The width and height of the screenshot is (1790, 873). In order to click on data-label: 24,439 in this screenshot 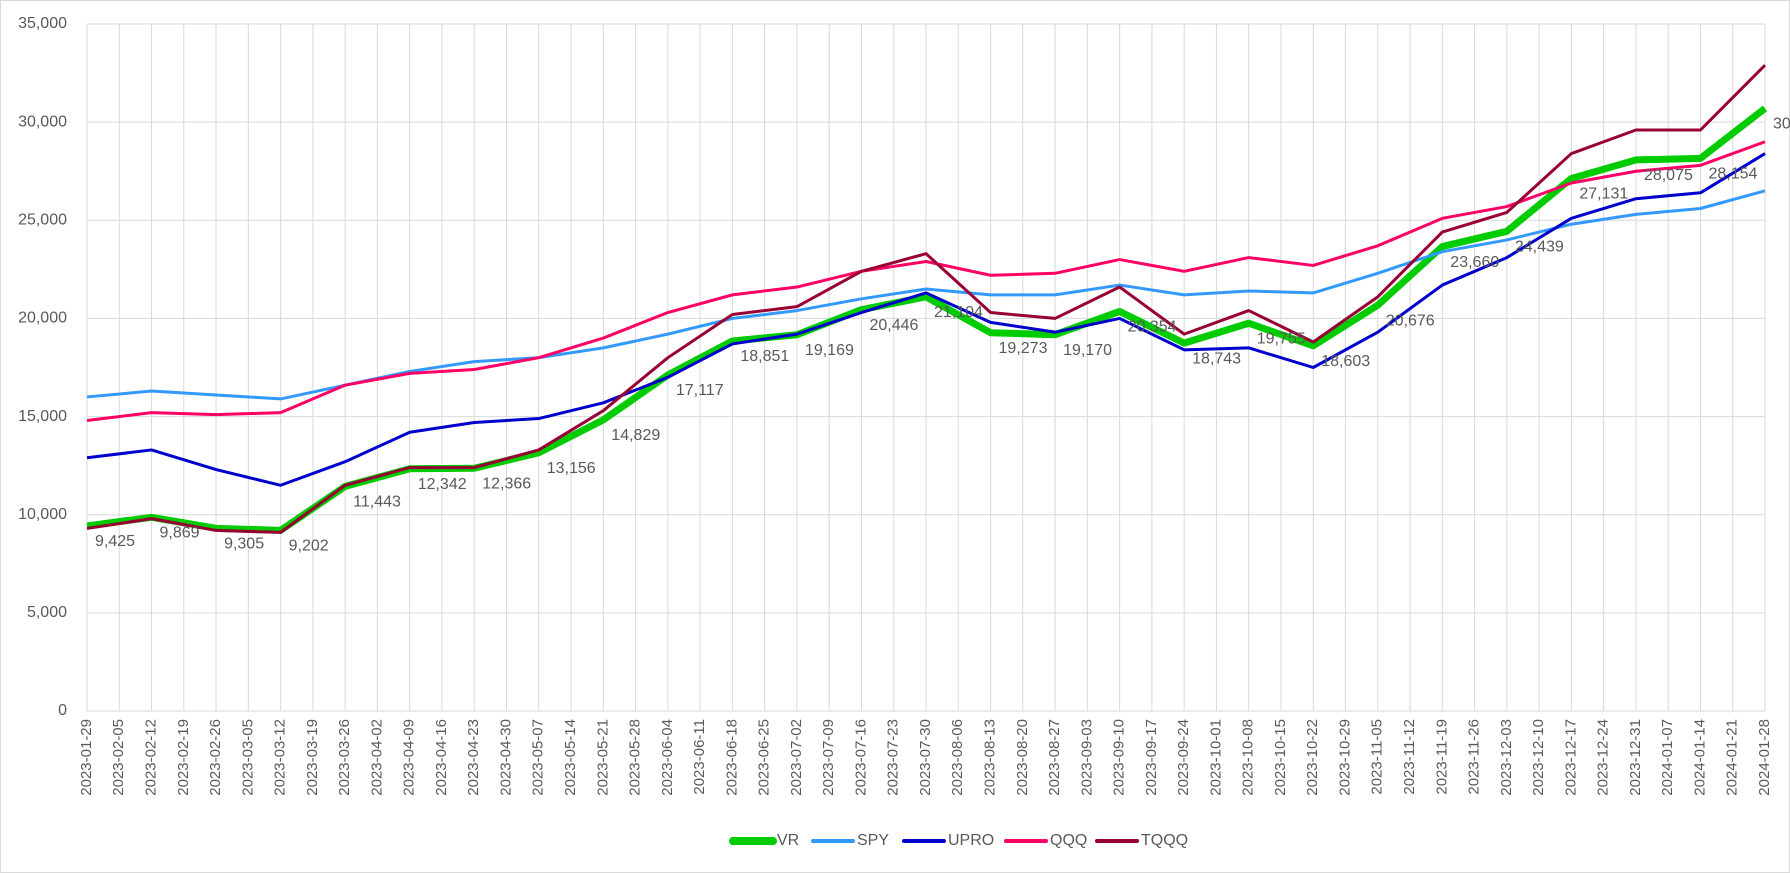, I will do `click(1539, 247)`.